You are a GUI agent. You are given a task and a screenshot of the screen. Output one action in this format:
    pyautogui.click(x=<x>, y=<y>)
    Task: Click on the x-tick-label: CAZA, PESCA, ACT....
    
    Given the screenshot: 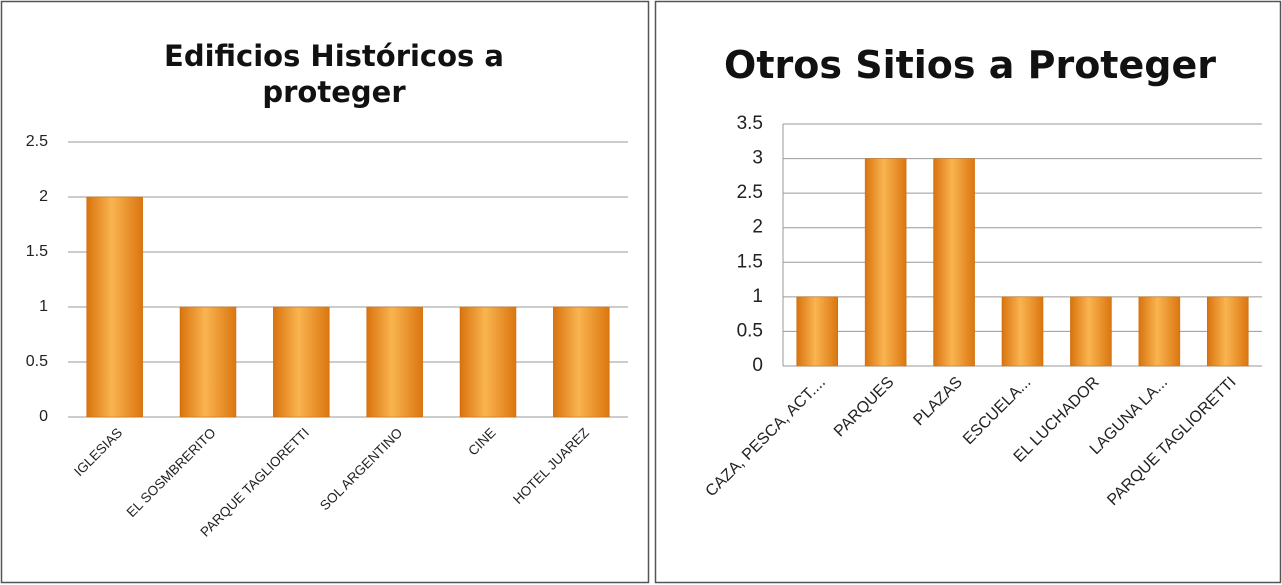 What is the action you would take?
    pyautogui.click(x=766, y=437)
    